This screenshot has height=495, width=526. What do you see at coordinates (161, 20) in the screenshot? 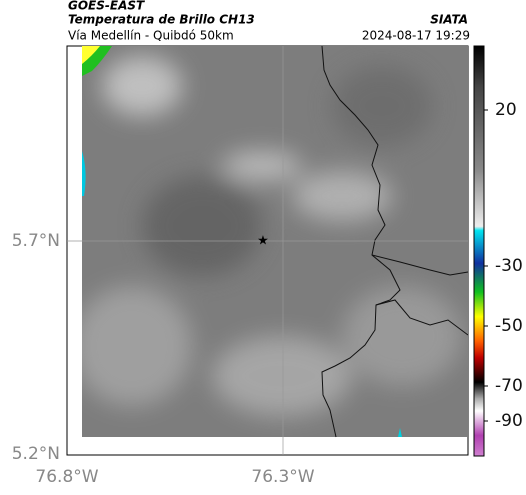
I see `product: Temperatura de Brillo CH13` at bounding box center [161, 20].